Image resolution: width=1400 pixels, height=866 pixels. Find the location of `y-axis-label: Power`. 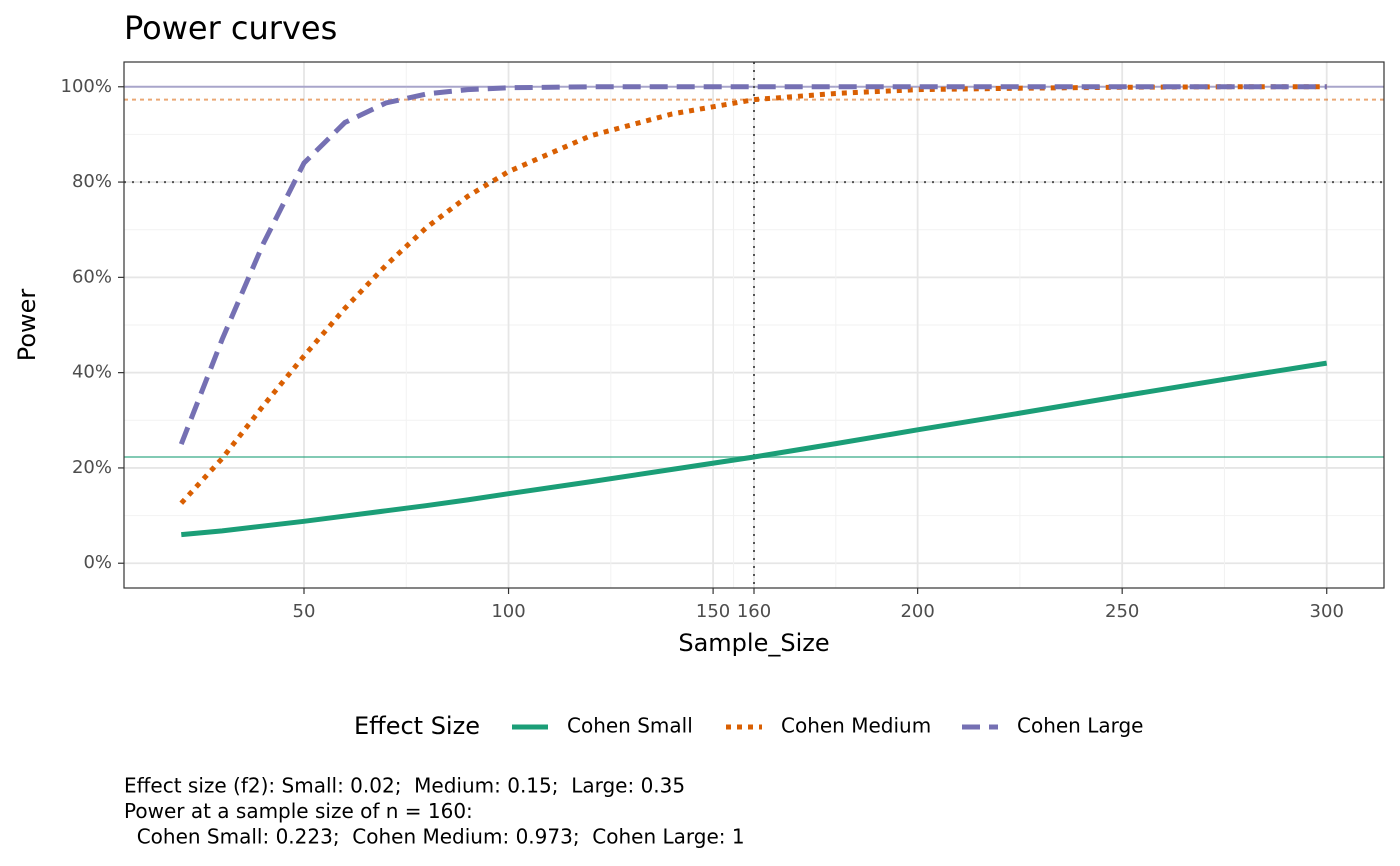

y-axis-label: Power is located at coordinates (27, 325).